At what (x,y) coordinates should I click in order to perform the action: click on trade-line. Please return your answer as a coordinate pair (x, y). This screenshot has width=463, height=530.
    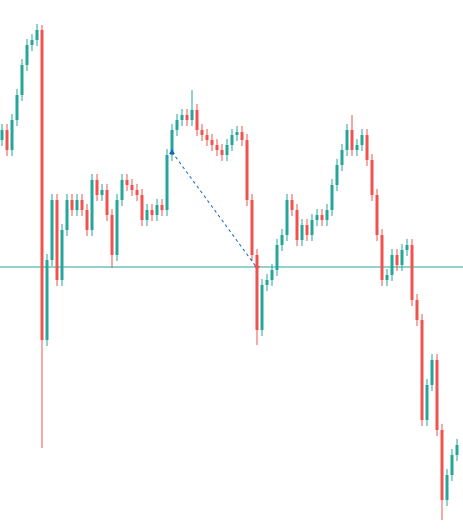
    Looking at the image, I should click on (214, 210).